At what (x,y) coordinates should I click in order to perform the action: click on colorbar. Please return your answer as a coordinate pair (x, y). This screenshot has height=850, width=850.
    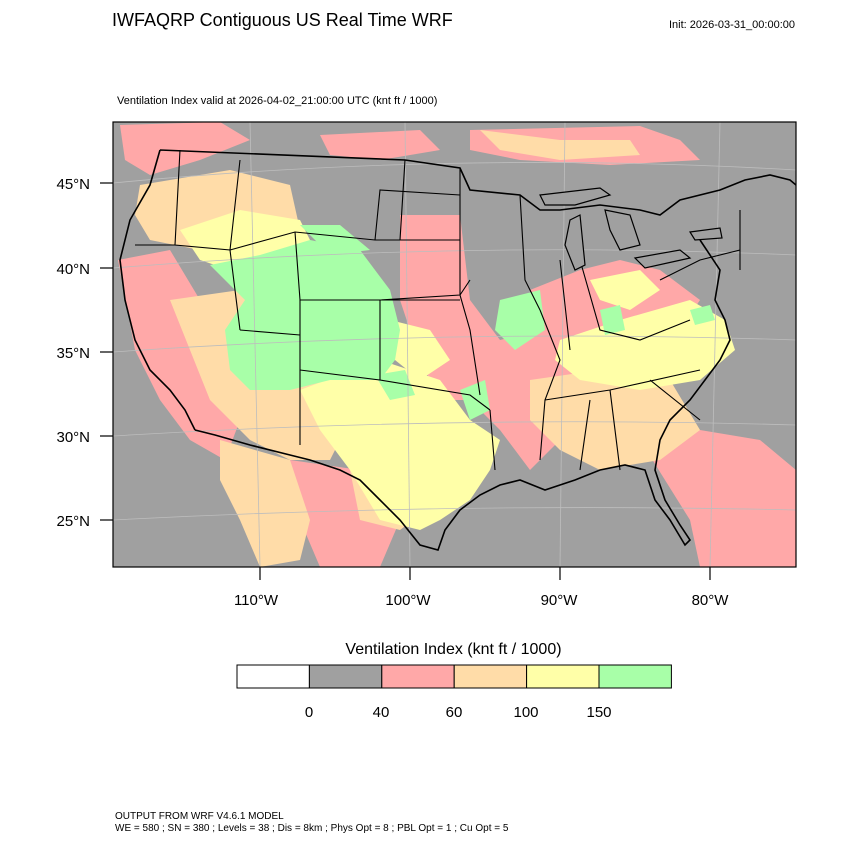
    Looking at the image, I should click on (454, 676).